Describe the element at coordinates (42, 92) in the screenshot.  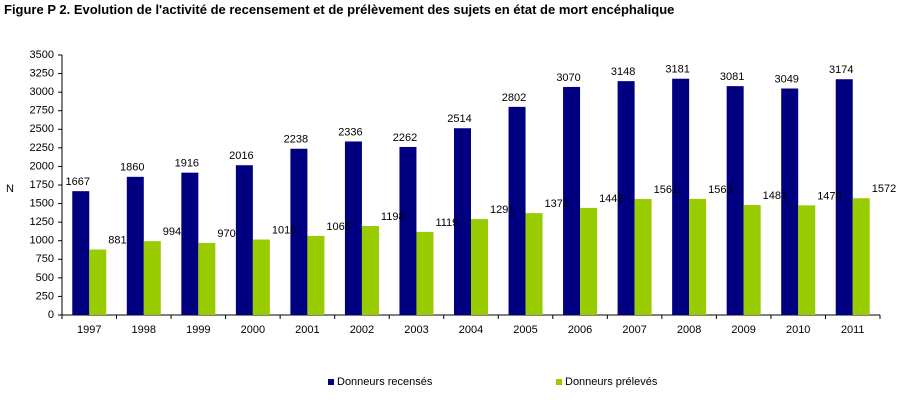
I see `y-tick-label: 3000` at that location.